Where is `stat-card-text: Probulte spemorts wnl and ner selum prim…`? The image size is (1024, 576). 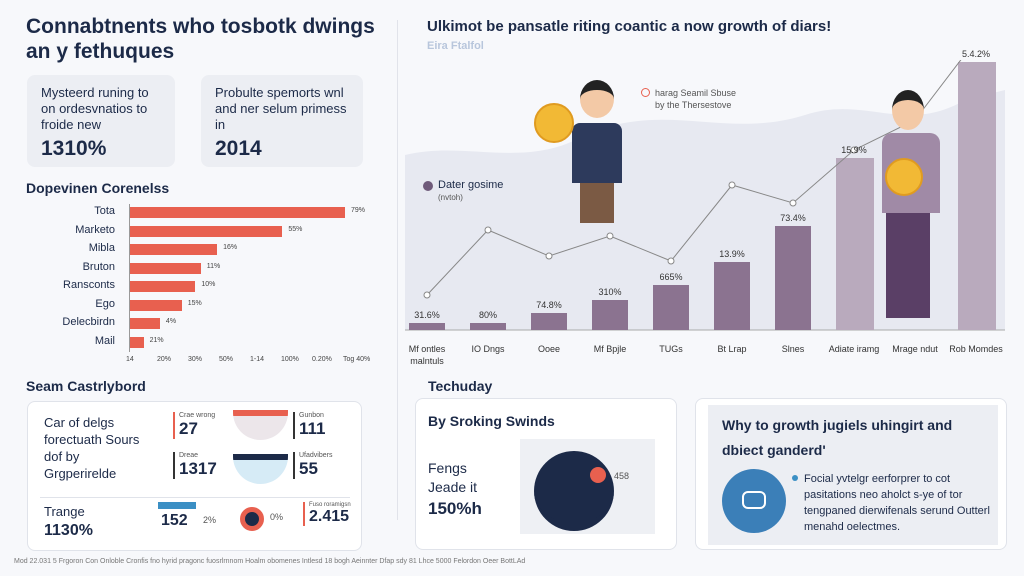
stat-card-text: Probulte spemorts wnl and ner selum prim… is located at coordinates (281, 108).